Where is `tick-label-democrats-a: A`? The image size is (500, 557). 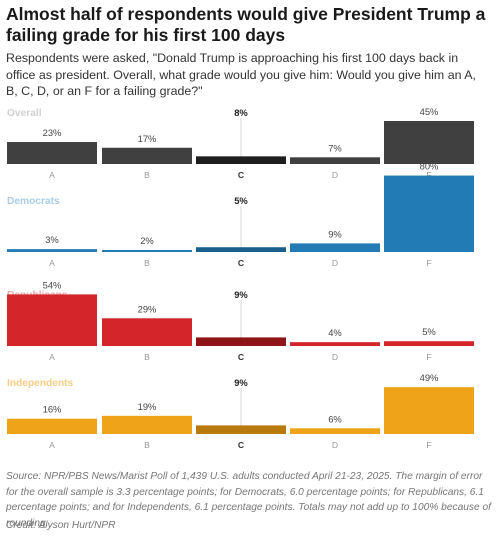 tick-label-democrats-a: A is located at coordinates (52, 263).